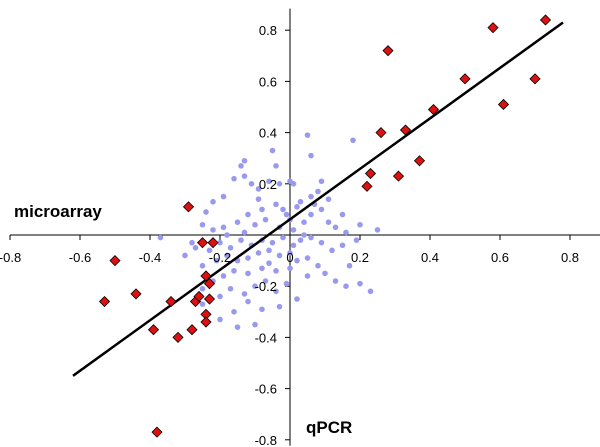  Describe the element at coordinates (268, 133) in the screenshot. I see `y-tick-label: 0.4` at that location.